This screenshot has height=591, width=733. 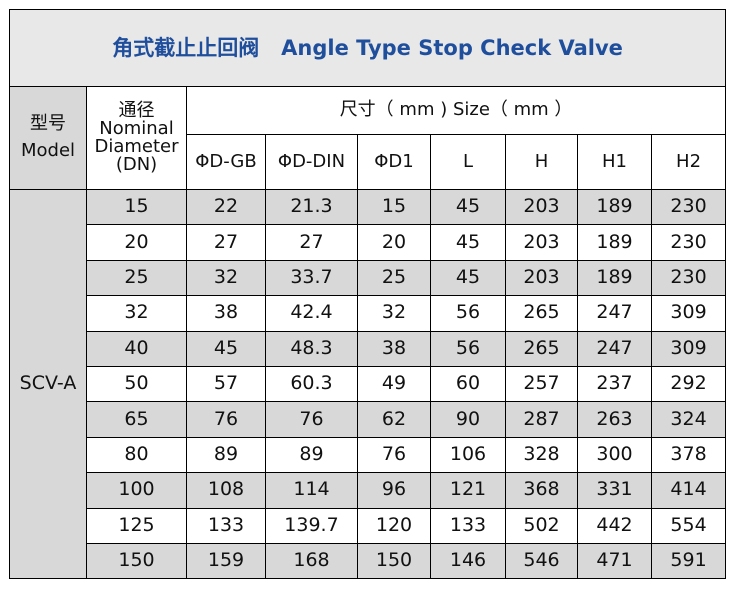 I want to click on value-cell: 331, so click(x=614, y=490).